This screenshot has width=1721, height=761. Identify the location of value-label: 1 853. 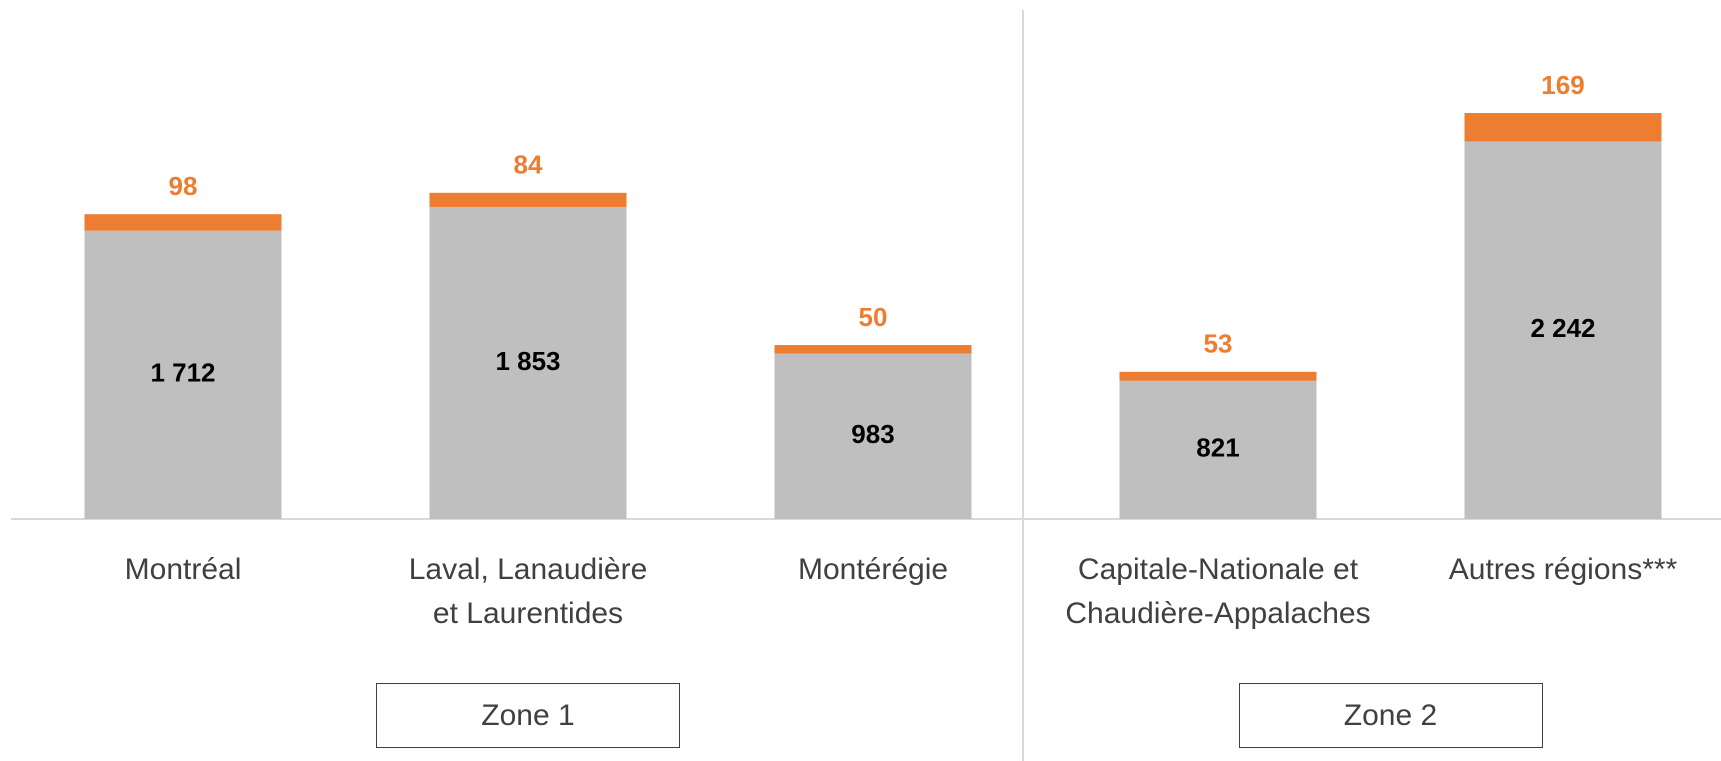
(527, 361).